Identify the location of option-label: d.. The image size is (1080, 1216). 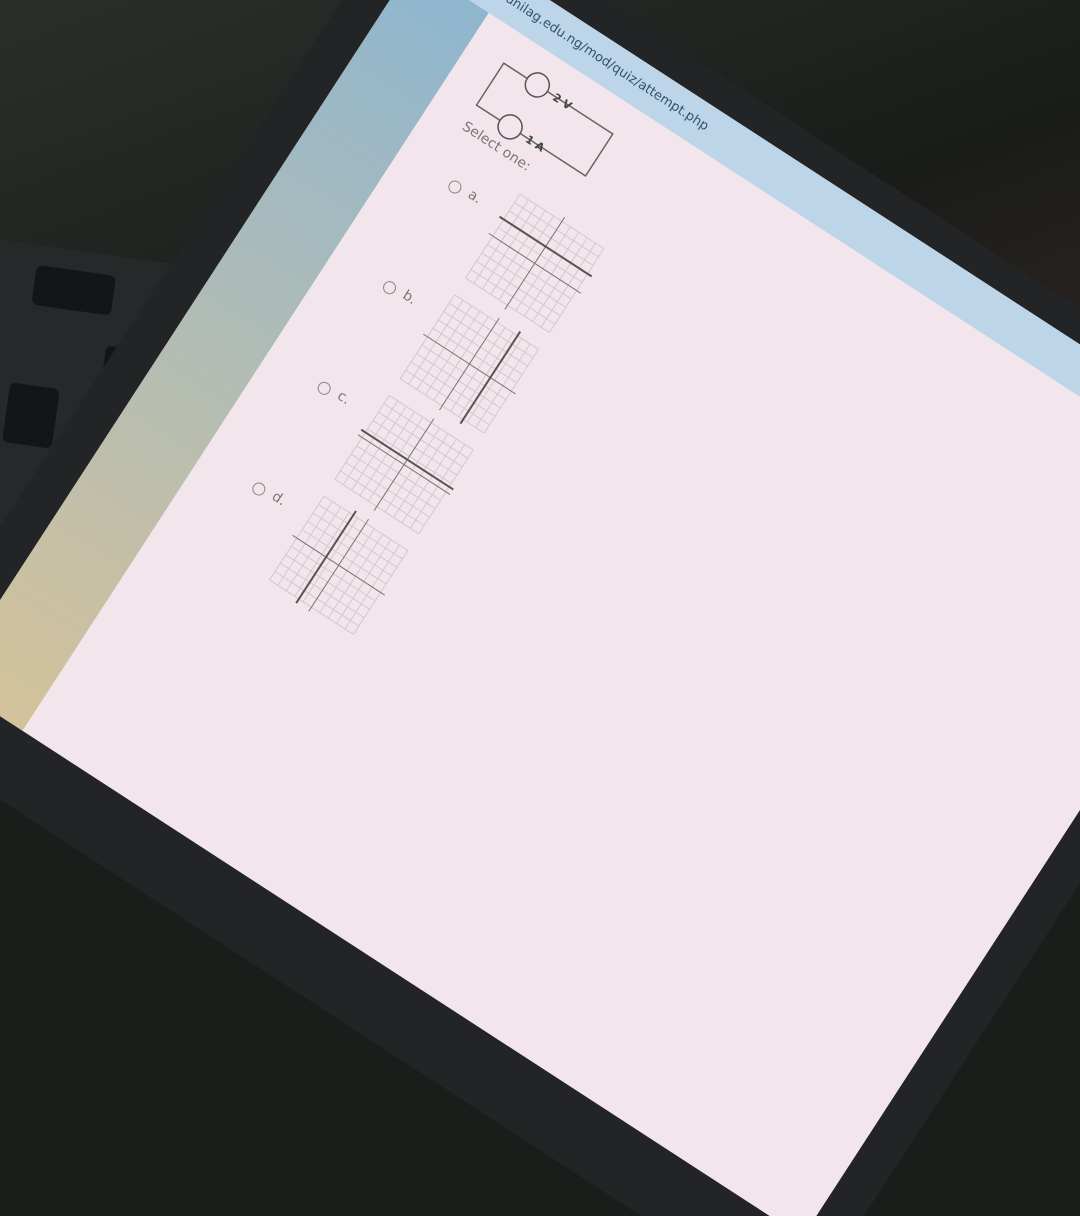
(278, 499).